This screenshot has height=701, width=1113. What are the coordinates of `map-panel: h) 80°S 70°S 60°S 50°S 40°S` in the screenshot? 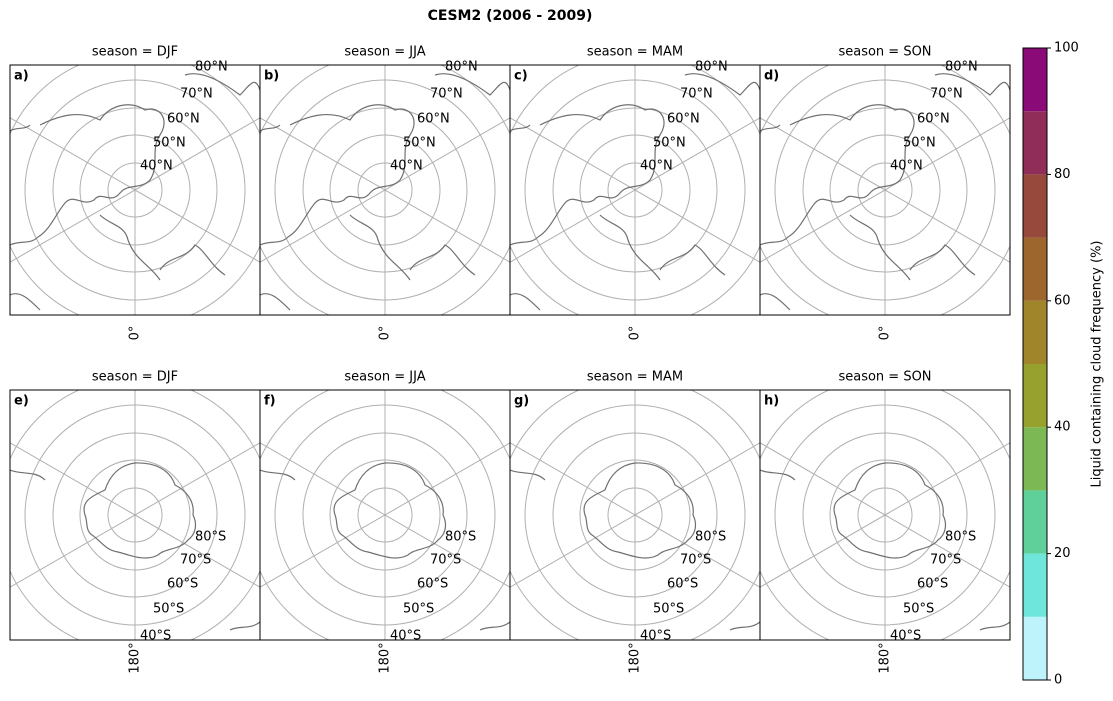 It's located at (885, 516).